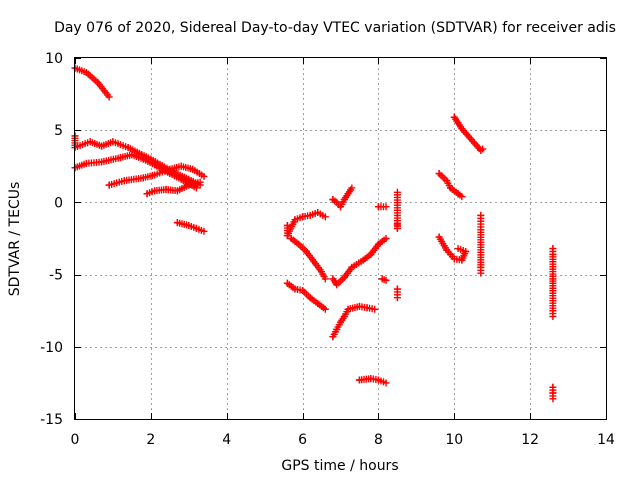 The height and width of the screenshot is (480, 640). What do you see at coordinates (51, 348) in the screenshot?
I see `y-tick-label: -10` at bounding box center [51, 348].